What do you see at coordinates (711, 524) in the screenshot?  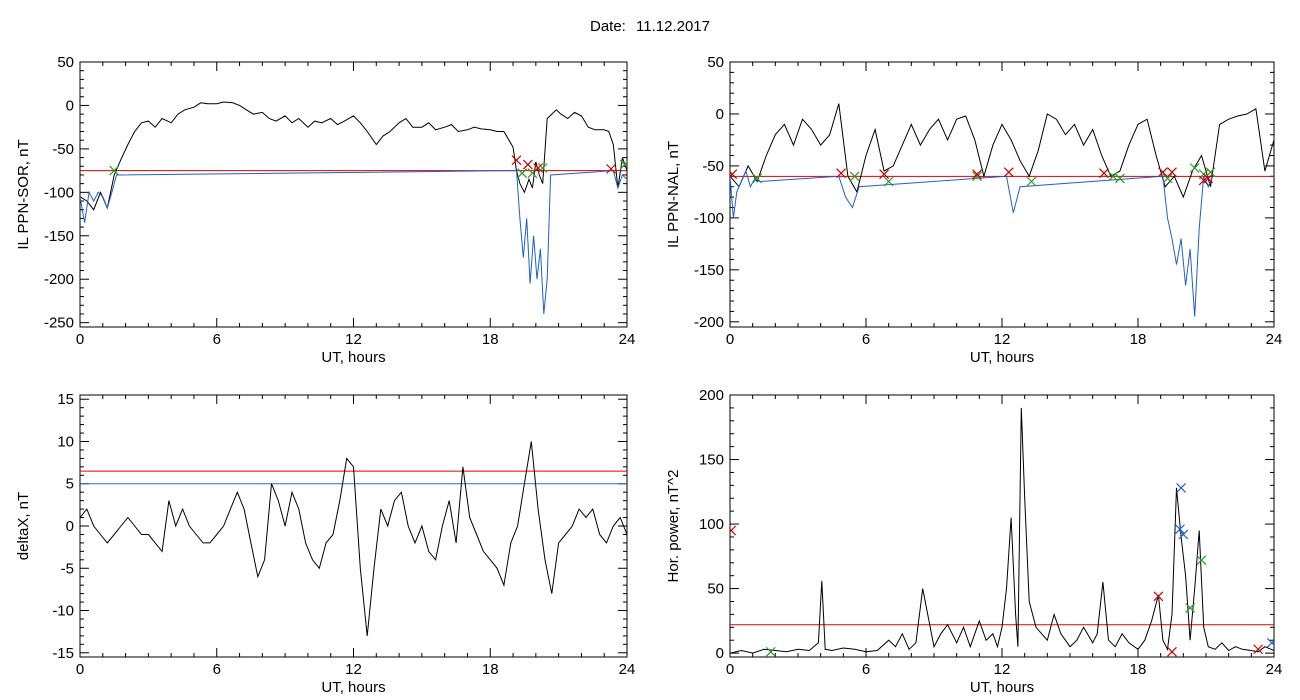 I see `y-tick-label: 100` at bounding box center [711, 524].